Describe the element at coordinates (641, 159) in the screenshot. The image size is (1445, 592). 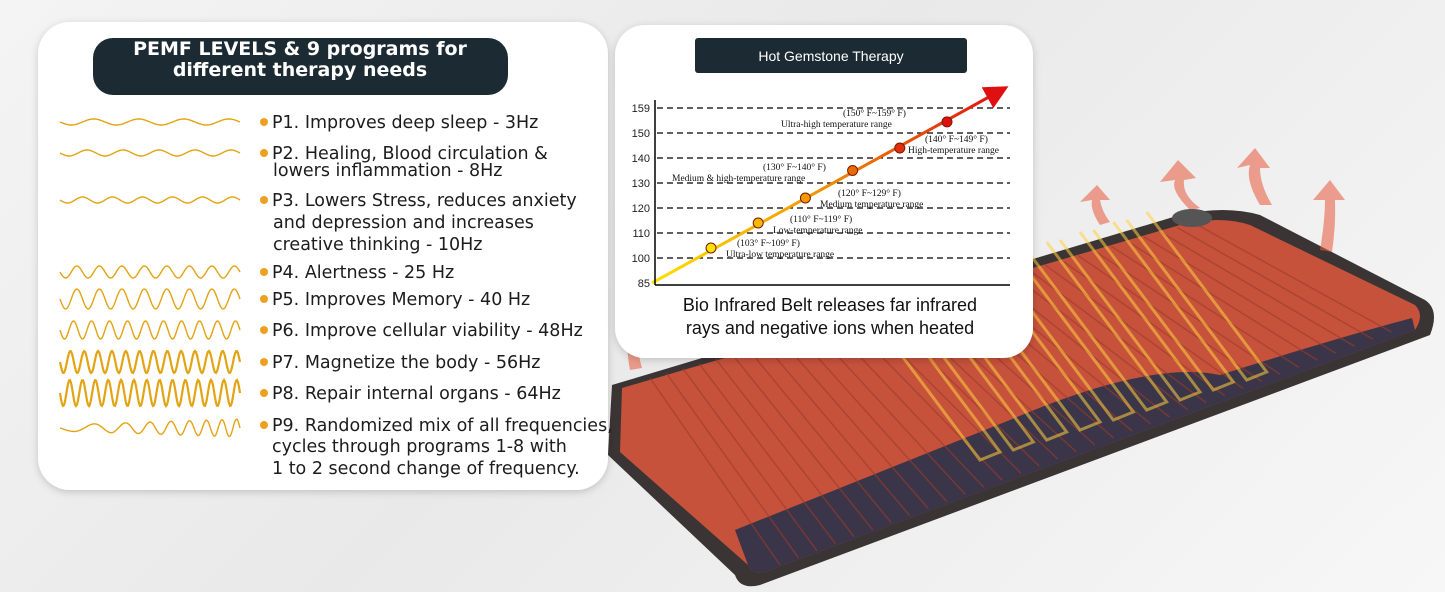
I see `y-tick-label: 140` at that location.